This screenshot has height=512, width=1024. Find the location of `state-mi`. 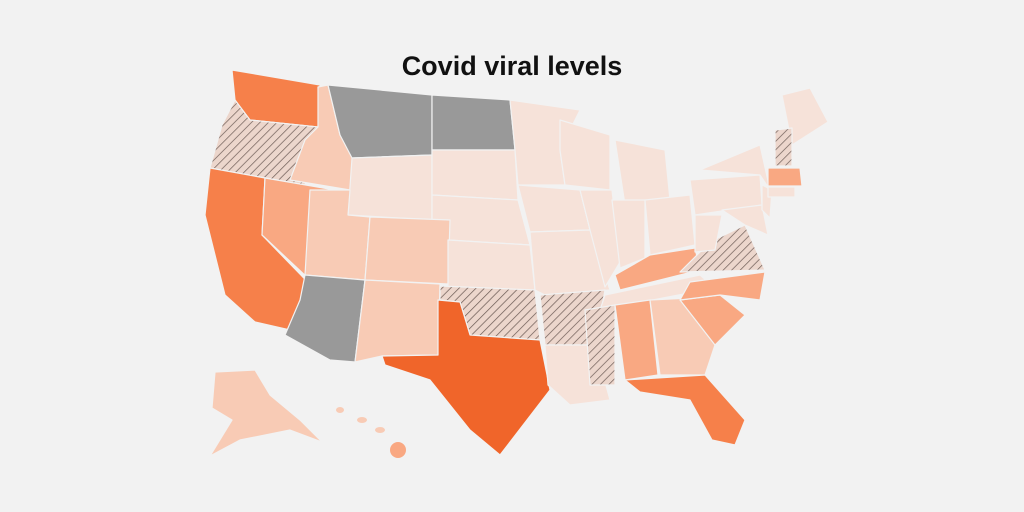

state-mi is located at coordinates (642, 172).